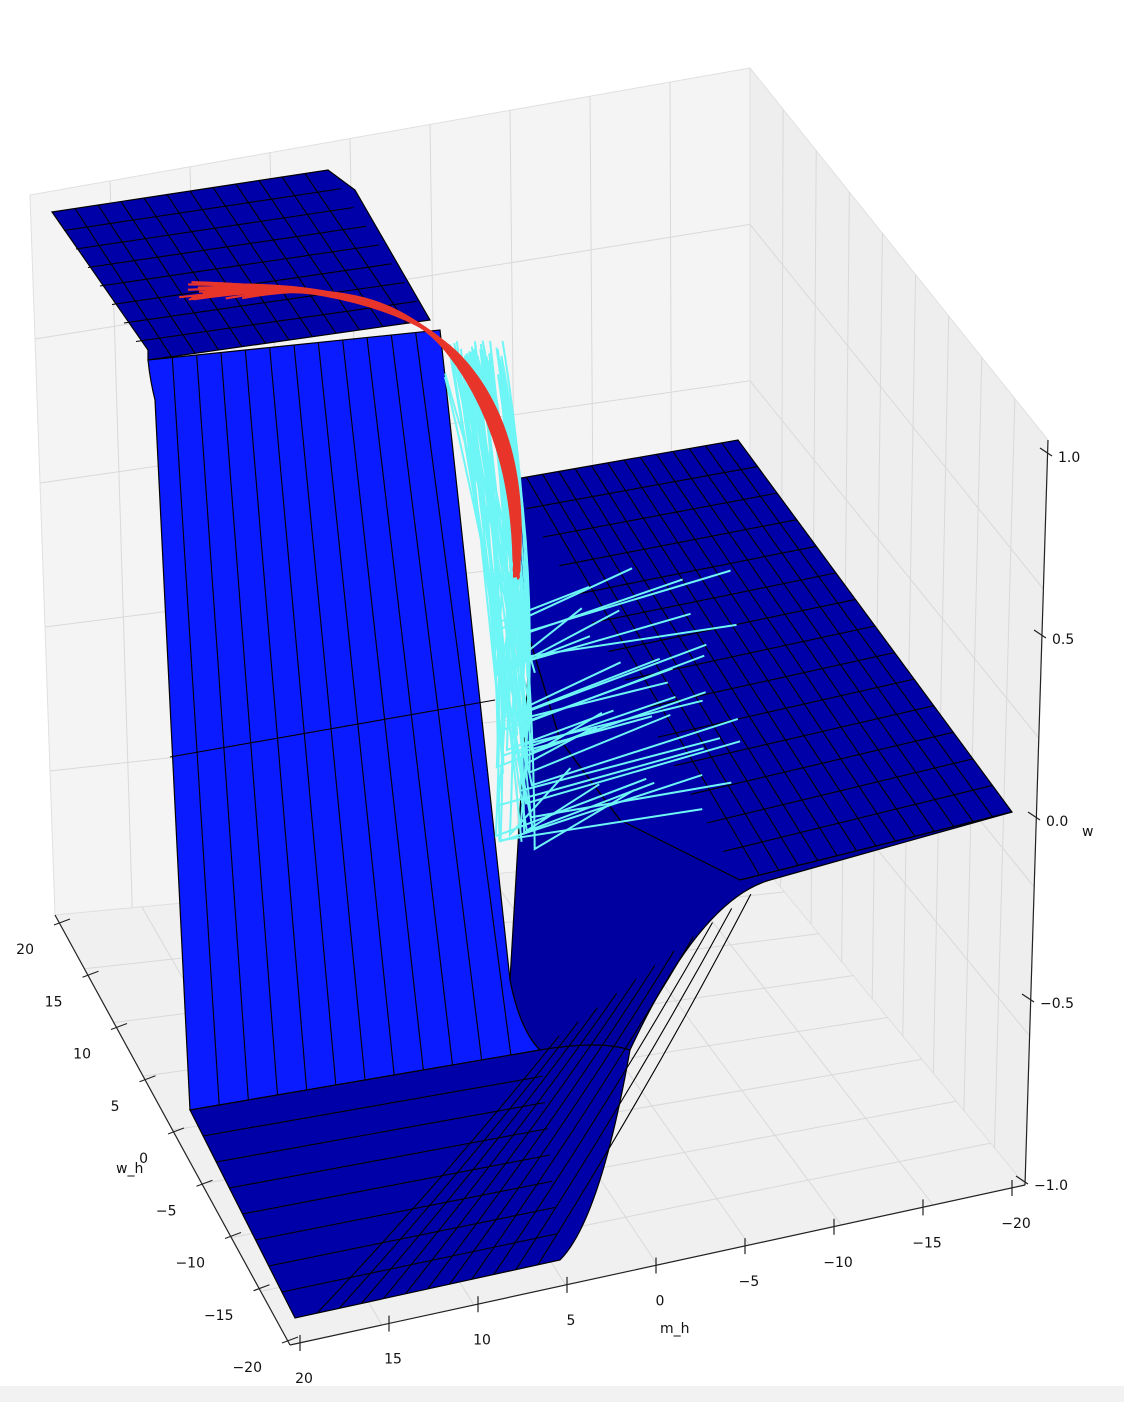 This screenshot has height=1402, width=1124. Describe the element at coordinates (247, 1368) in the screenshot. I see `y-tick-label: −20` at that location.